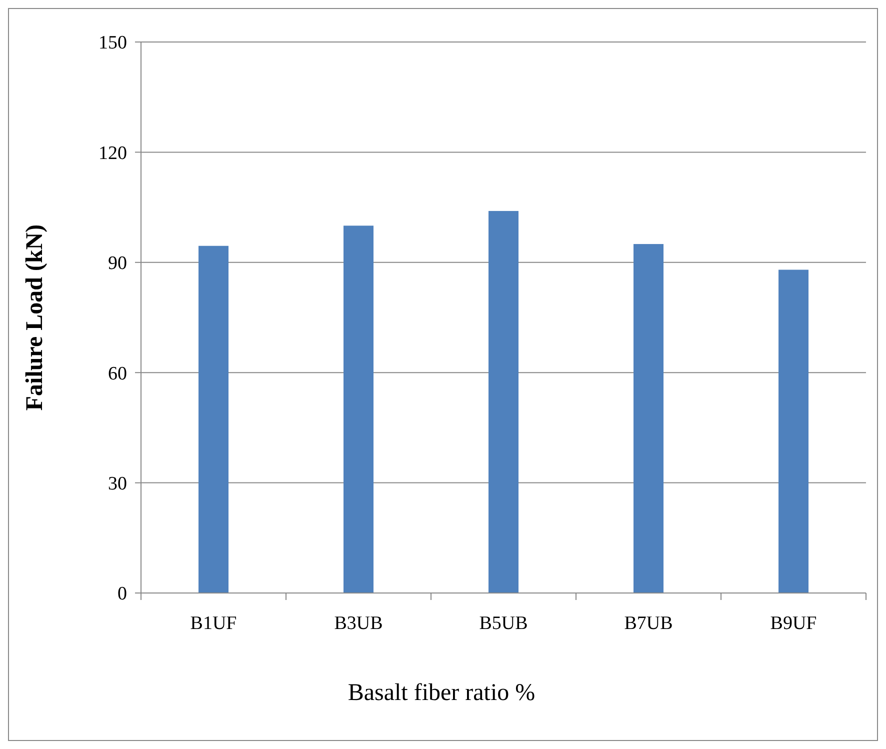 The height and width of the screenshot is (749, 886). Describe the element at coordinates (122, 594) in the screenshot. I see `y-tick-label: 0` at that location.